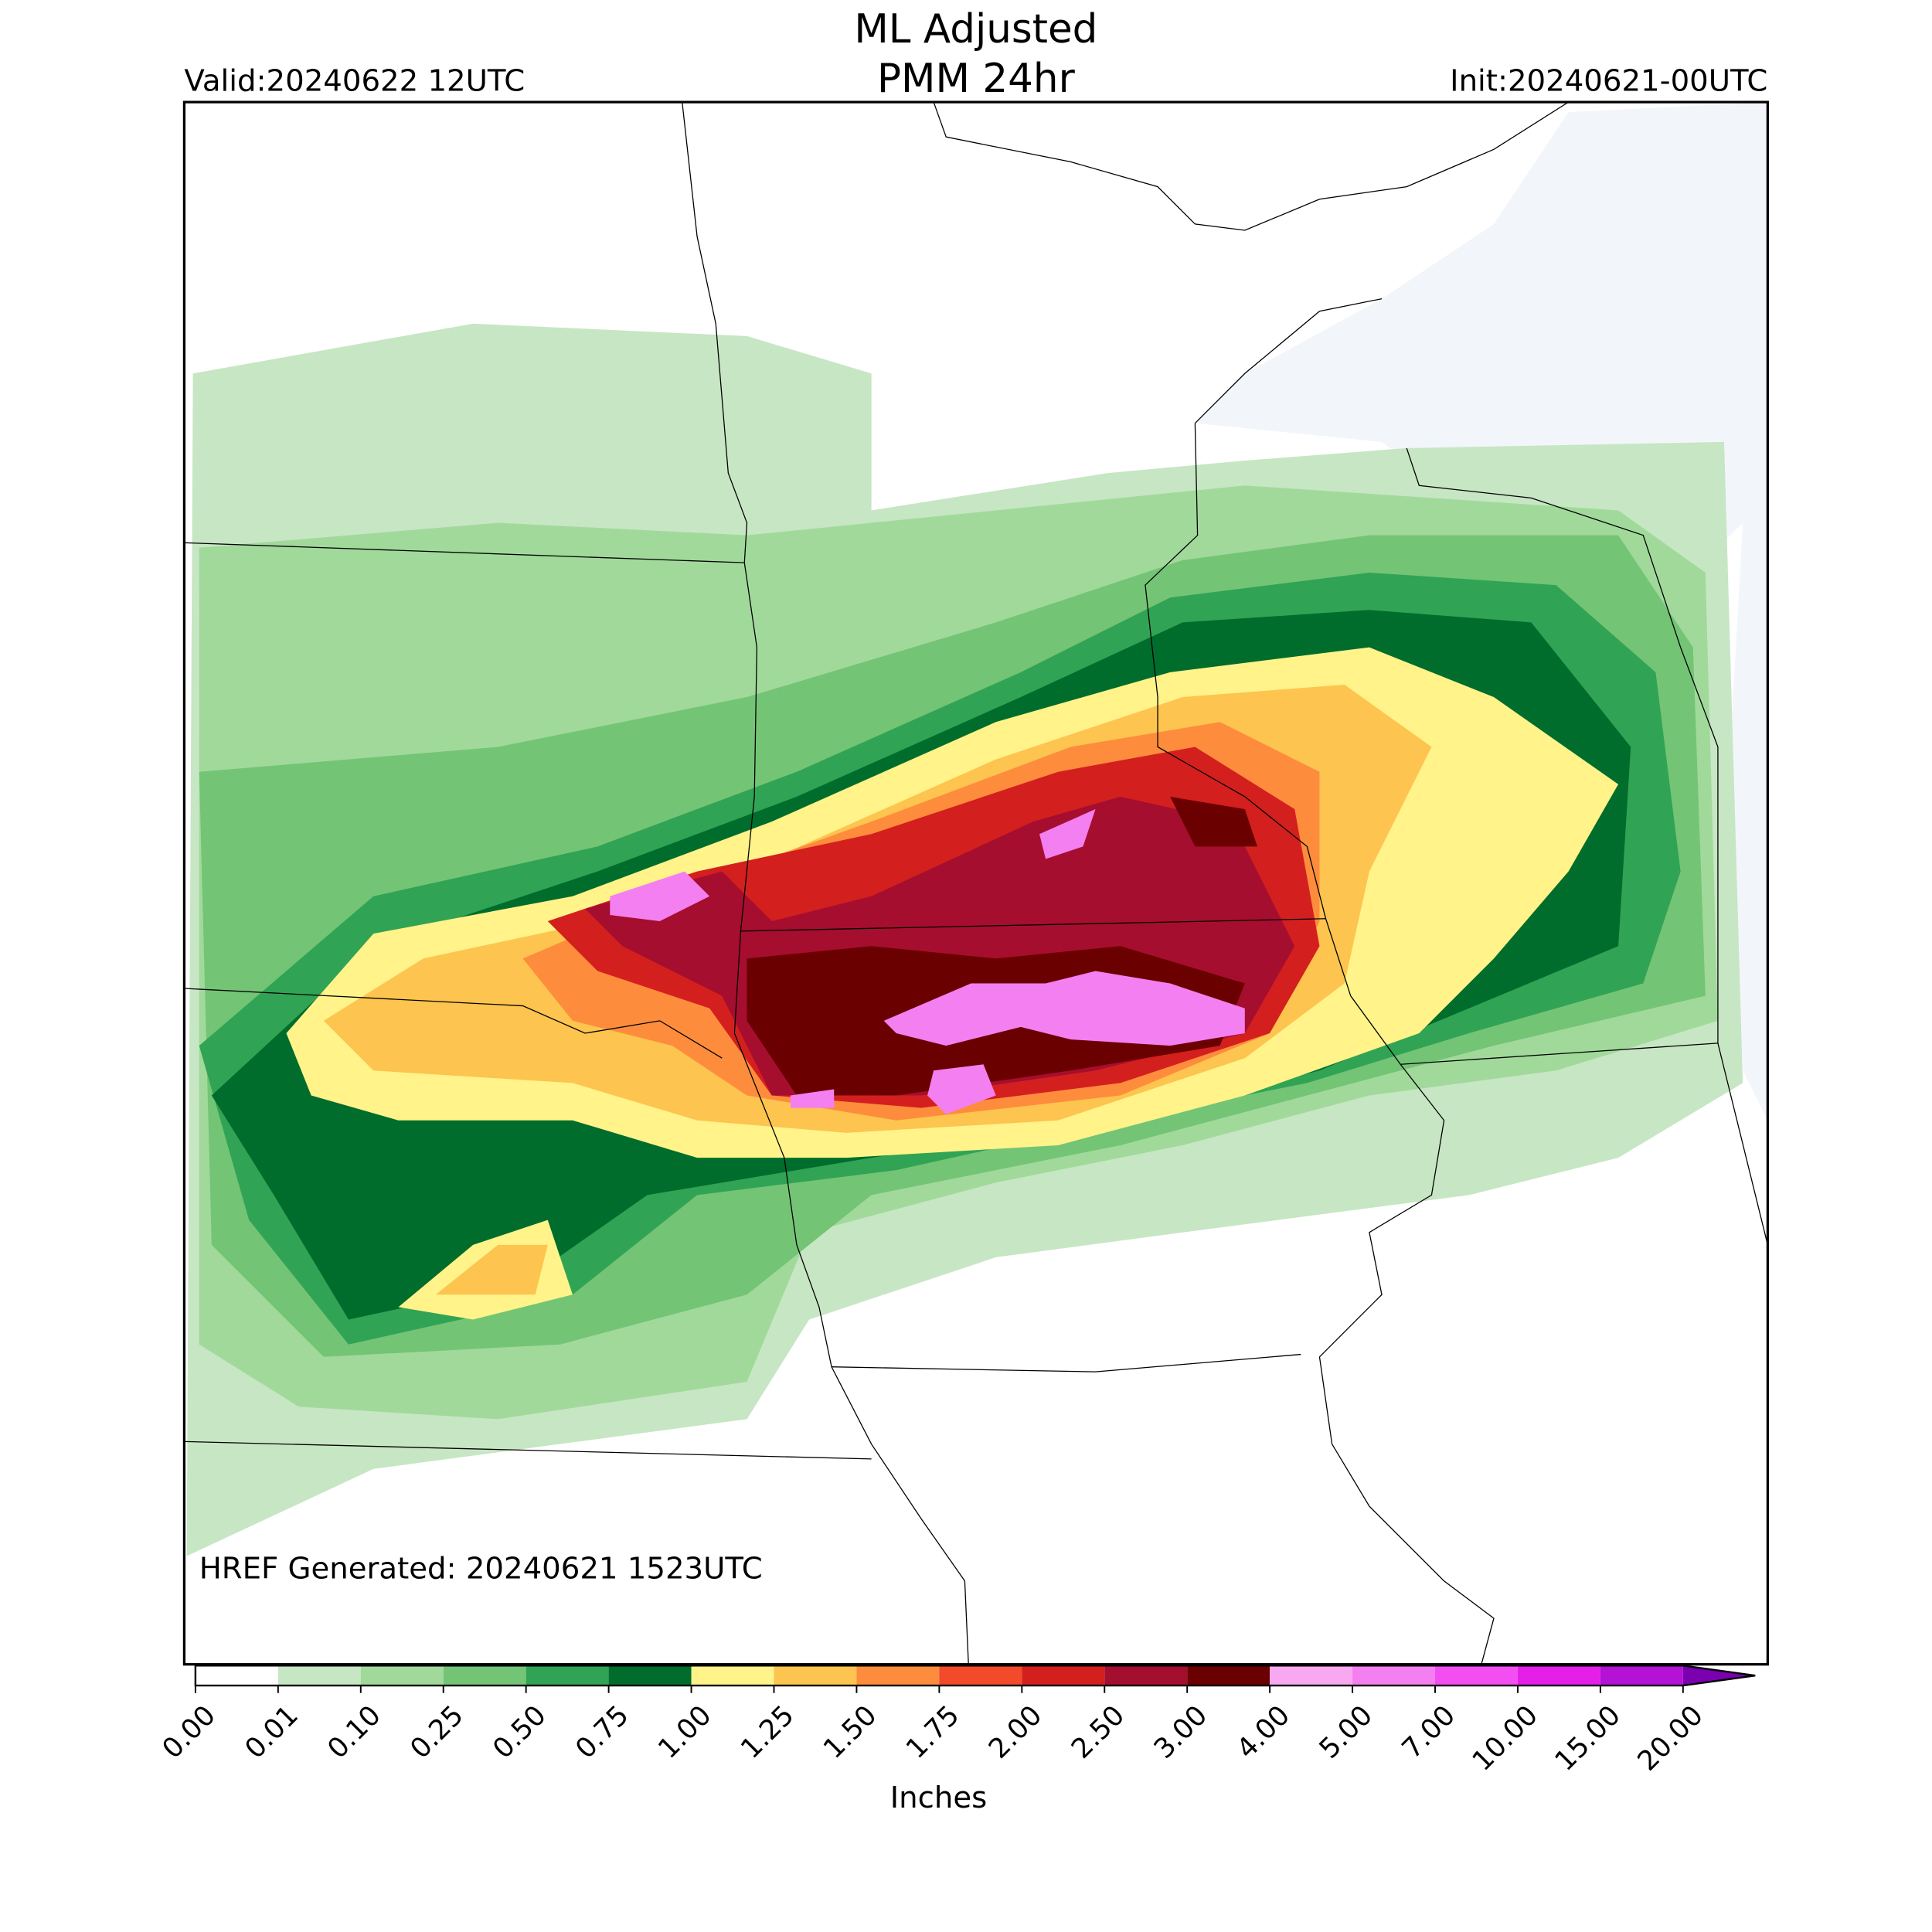 The width and height of the screenshot is (1932, 1932). Describe the element at coordinates (933, 1732) in the screenshot. I see `colorbar-tick-label: 1.75` at that location.